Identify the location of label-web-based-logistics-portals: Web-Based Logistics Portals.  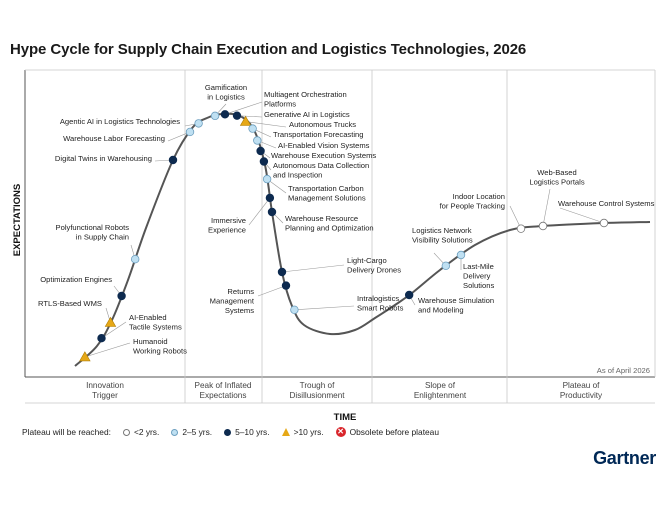
(556, 177).